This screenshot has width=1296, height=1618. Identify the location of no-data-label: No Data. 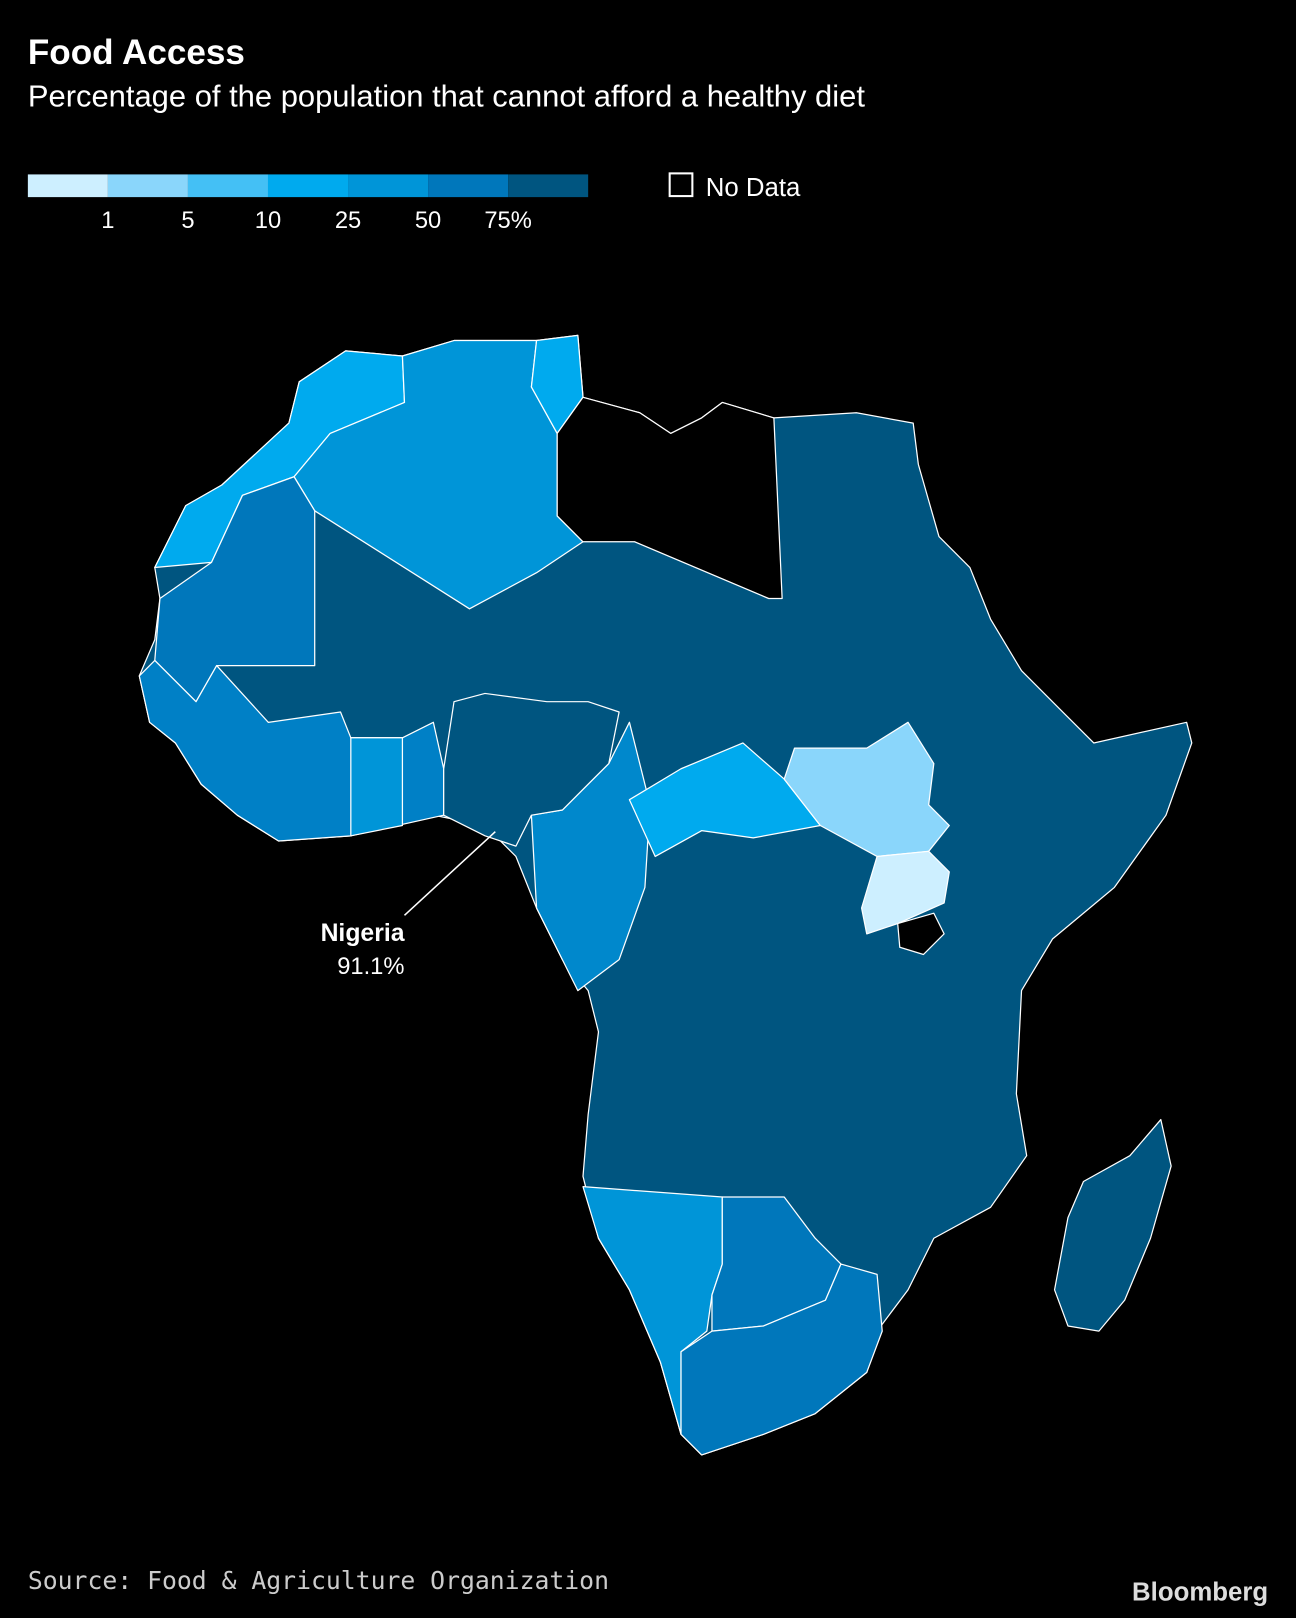
(753, 188).